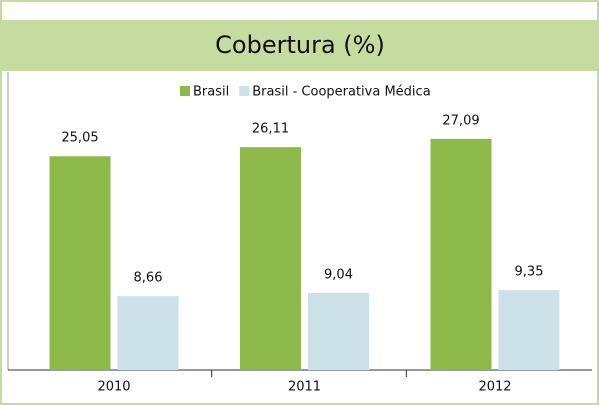 The image size is (599, 405). What do you see at coordinates (460, 120) in the screenshot?
I see `value-label: 27,09` at bounding box center [460, 120].